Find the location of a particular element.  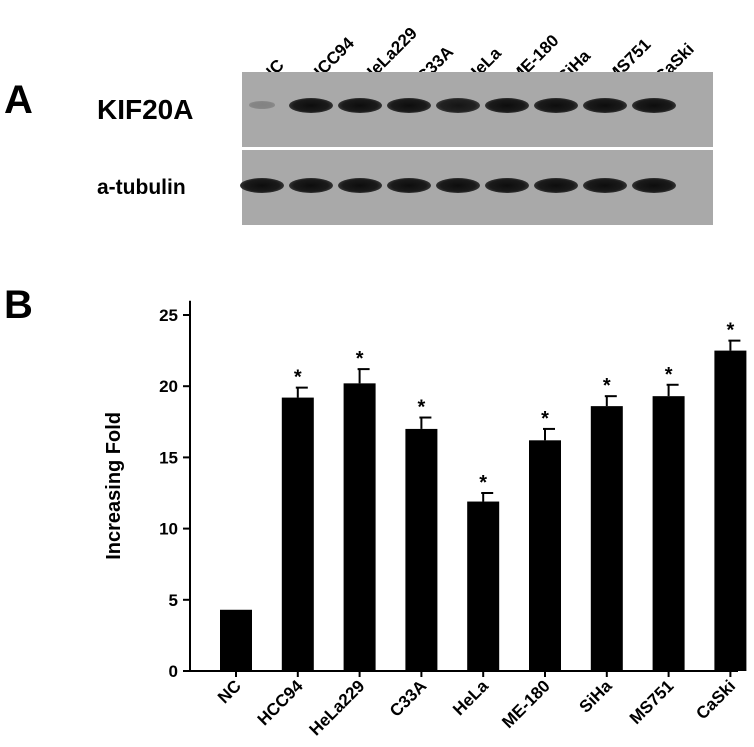

y-tick-label: 15 is located at coordinates (168, 457).